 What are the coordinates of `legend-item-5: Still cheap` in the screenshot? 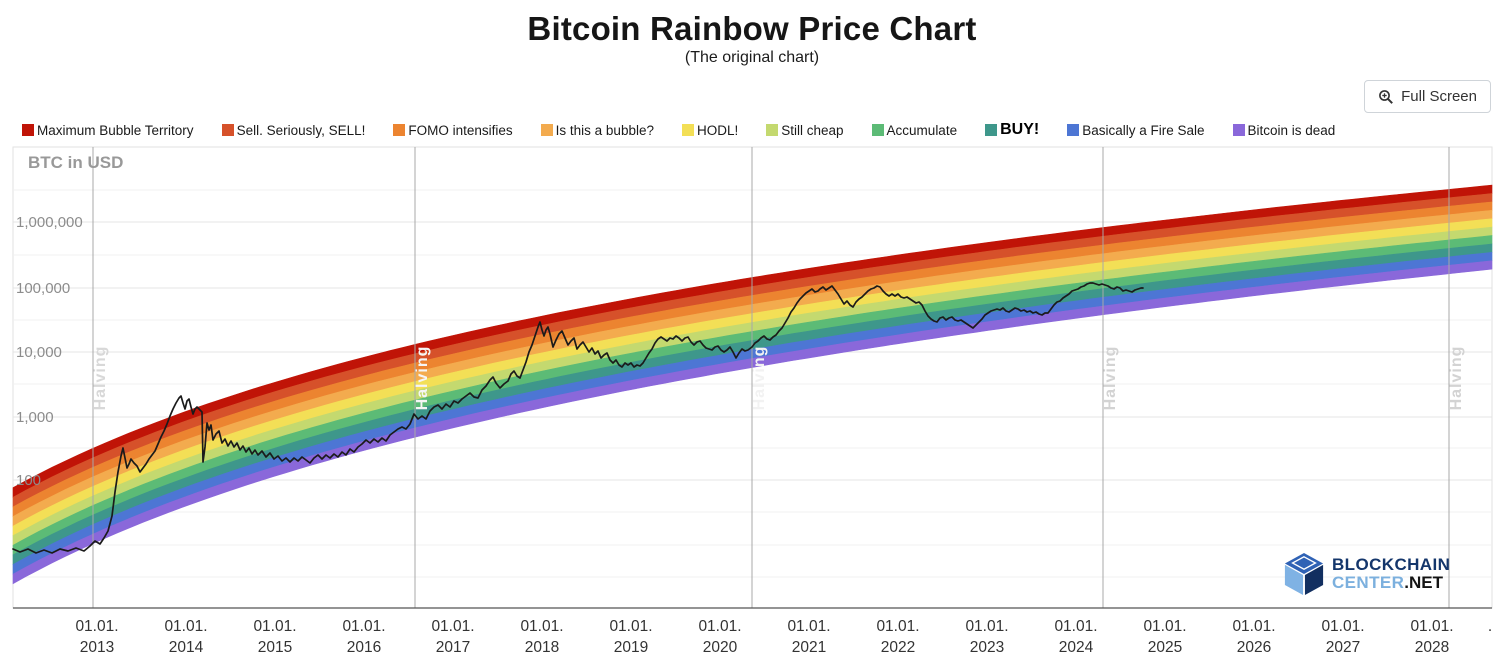 It's located at (805, 130).